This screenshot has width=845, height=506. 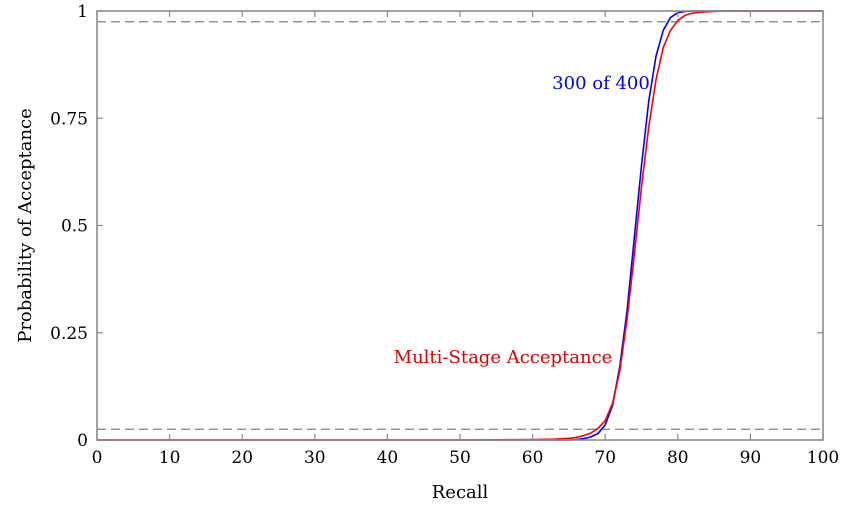 What do you see at coordinates (460, 492) in the screenshot?
I see `x-axis-title: Recall` at bounding box center [460, 492].